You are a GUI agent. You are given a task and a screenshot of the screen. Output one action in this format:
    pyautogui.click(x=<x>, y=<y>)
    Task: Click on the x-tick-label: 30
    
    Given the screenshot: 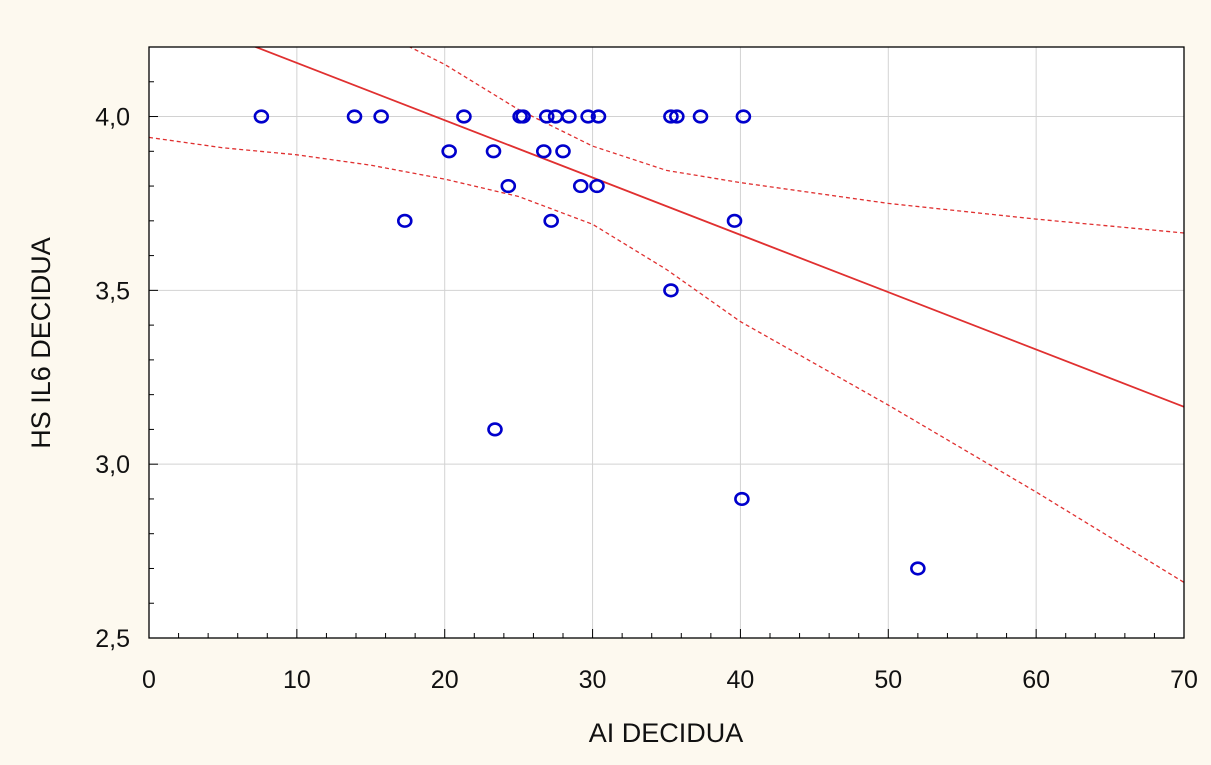 What is the action you would take?
    pyautogui.click(x=593, y=680)
    